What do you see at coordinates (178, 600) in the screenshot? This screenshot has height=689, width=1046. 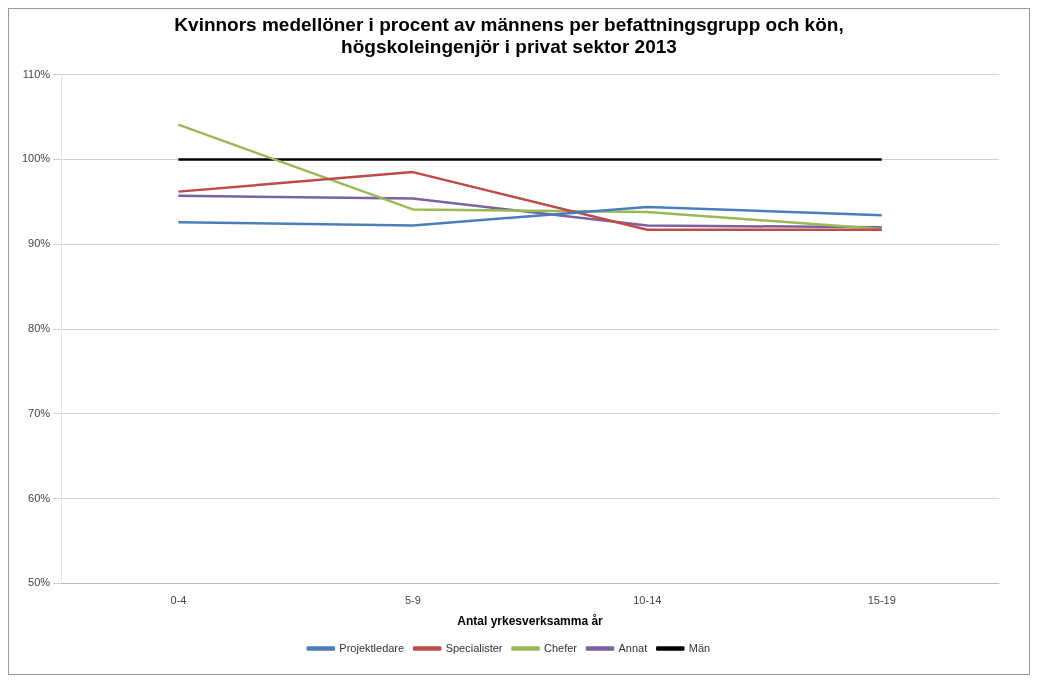 I see `x-tick-label: 0-4` at bounding box center [178, 600].